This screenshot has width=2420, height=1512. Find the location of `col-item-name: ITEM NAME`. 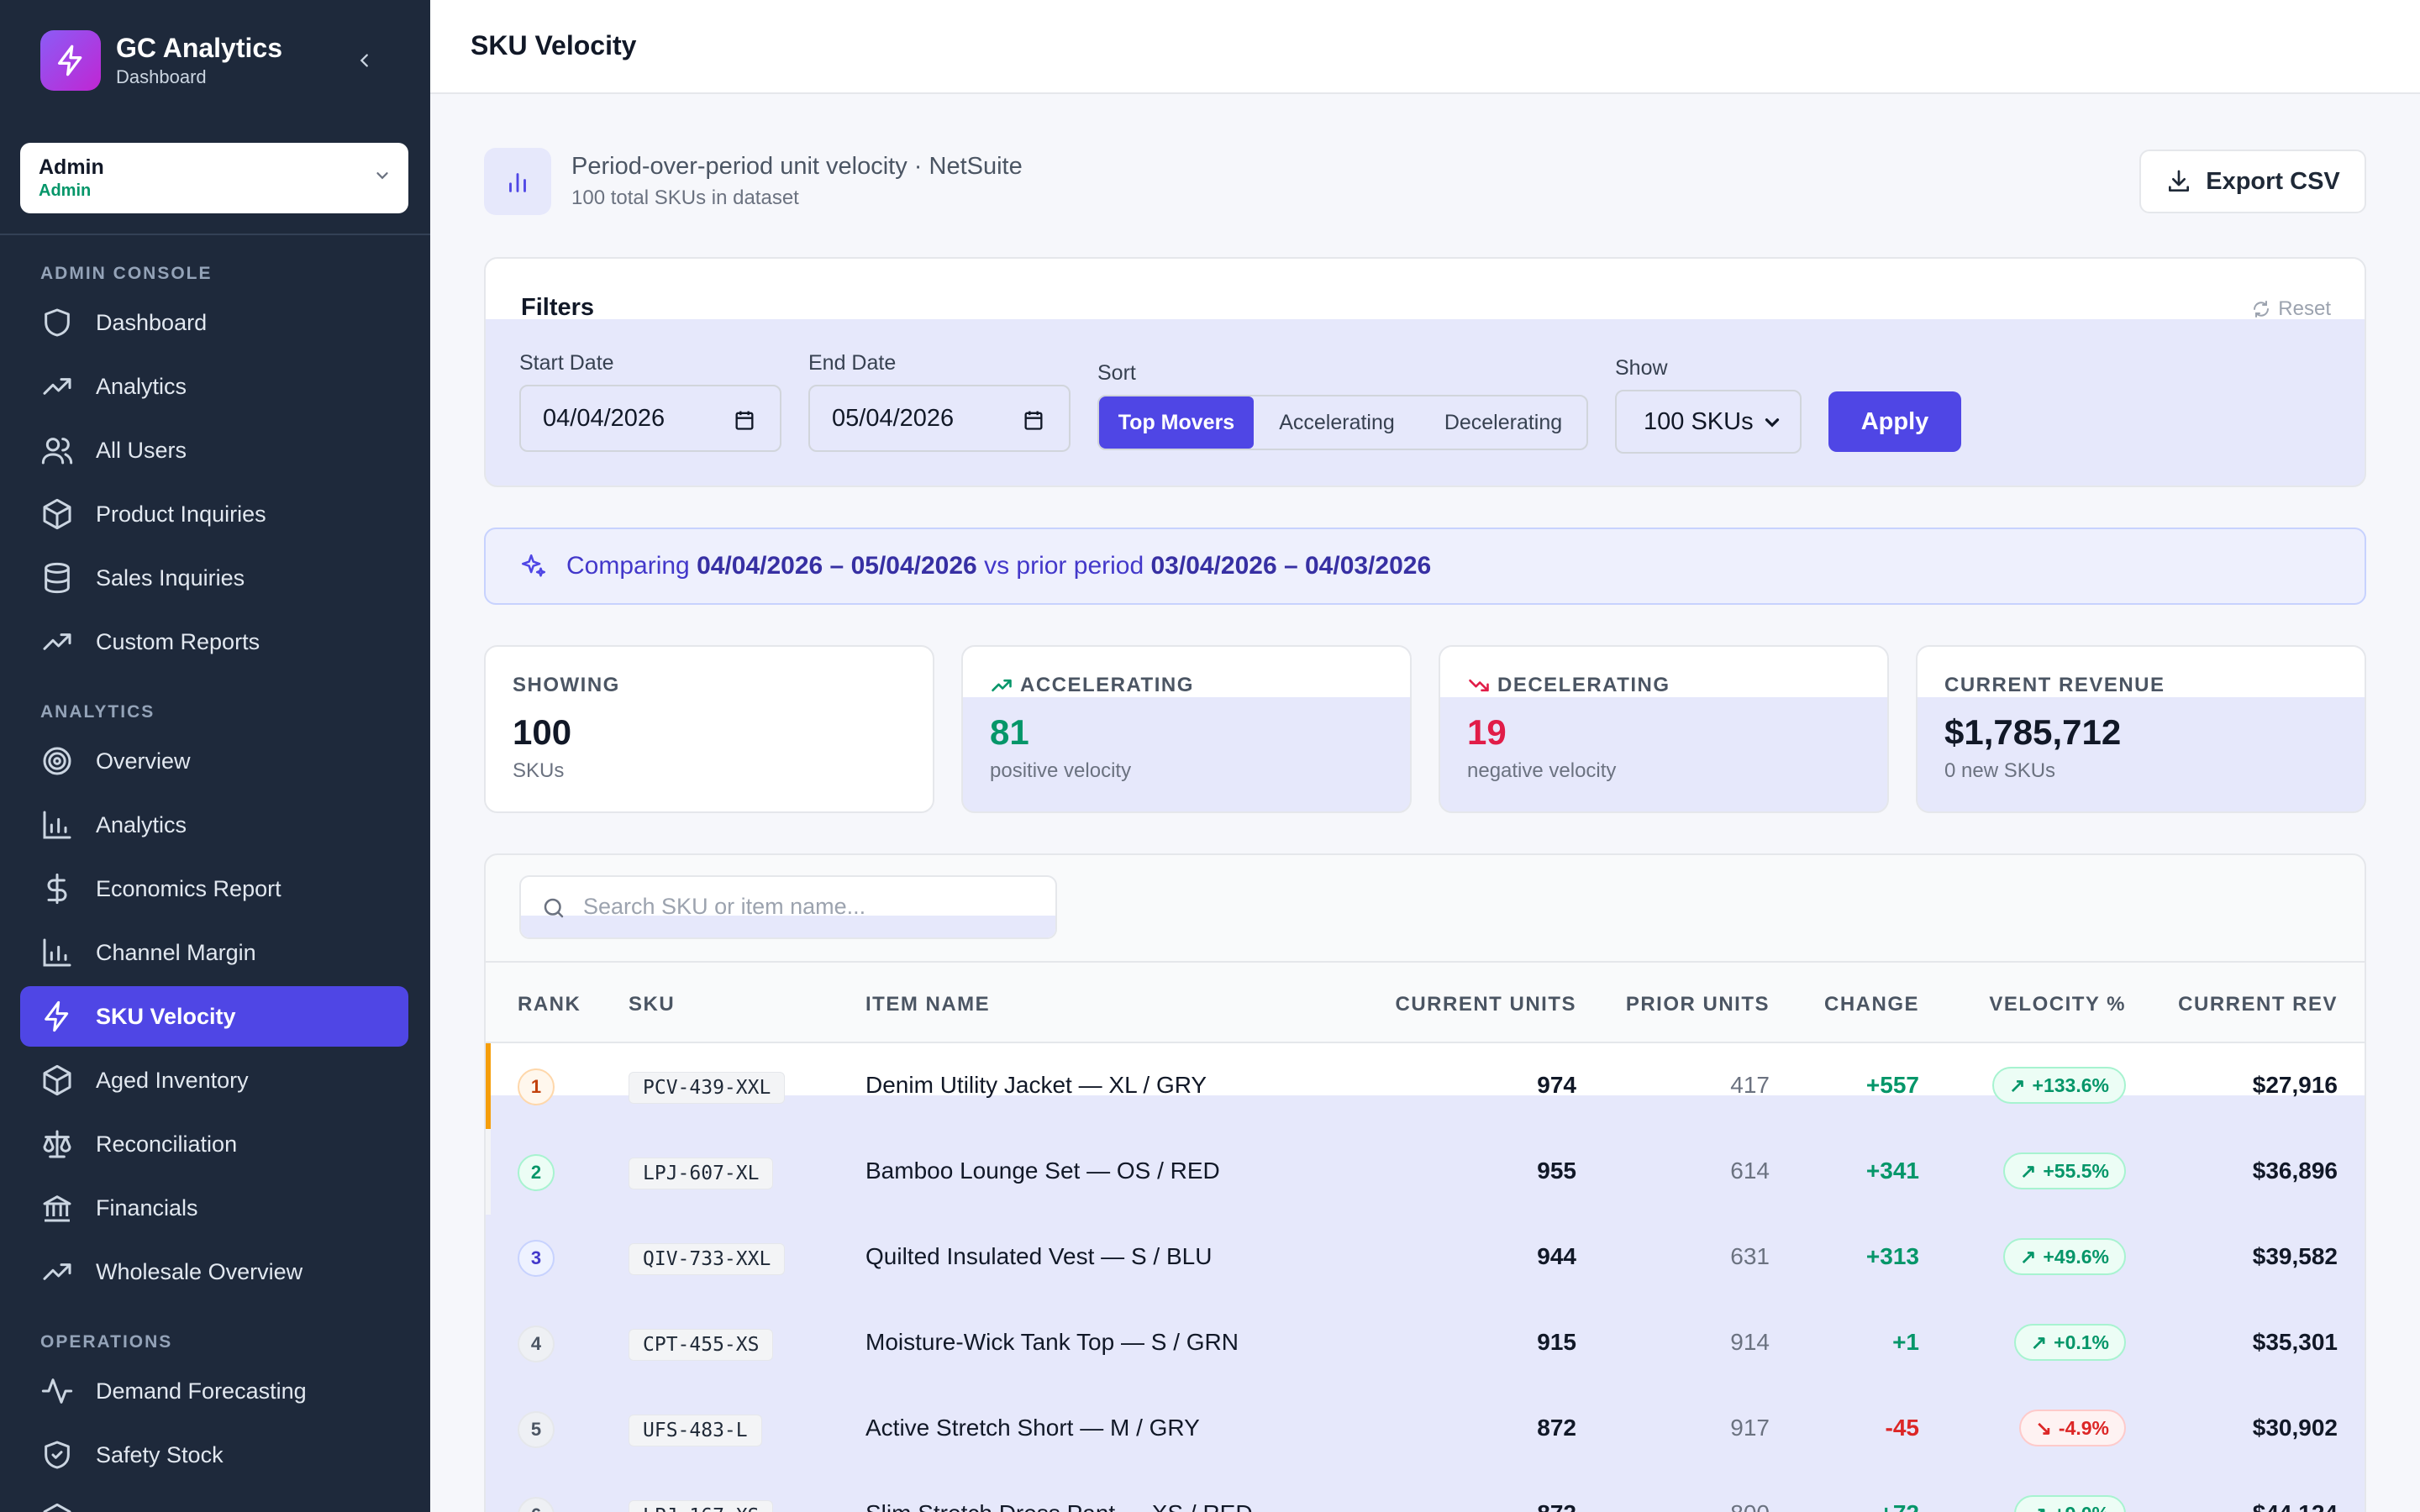

col-item-name: ITEM NAME is located at coordinates (928, 1004).